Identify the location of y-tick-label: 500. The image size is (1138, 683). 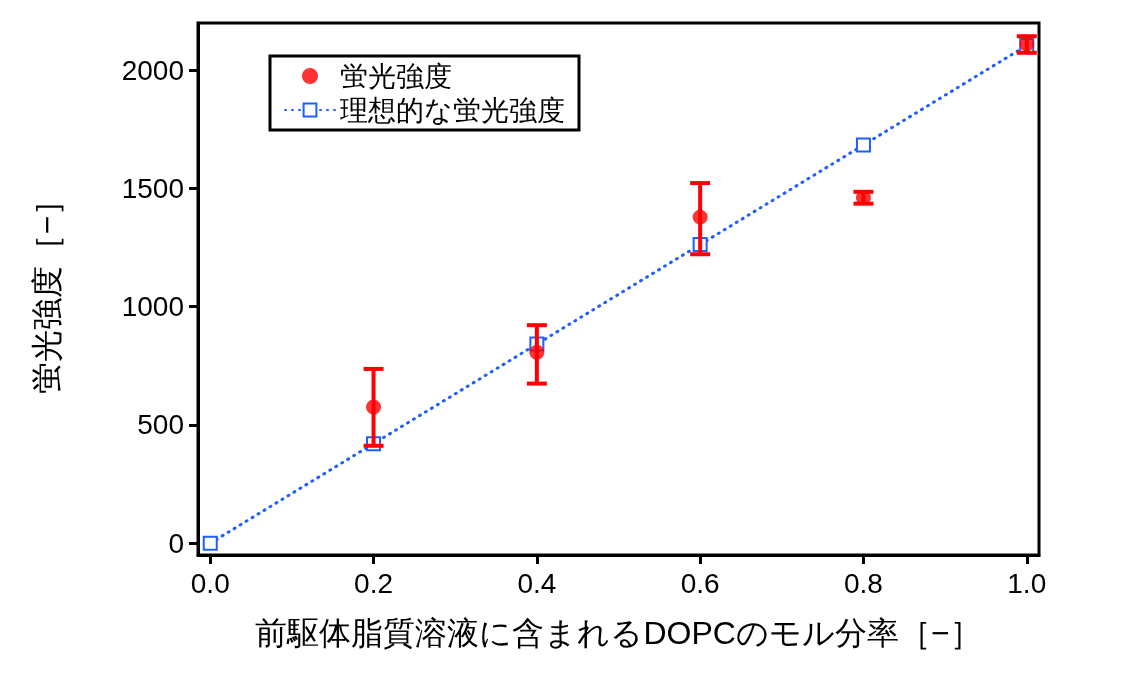
(160, 425).